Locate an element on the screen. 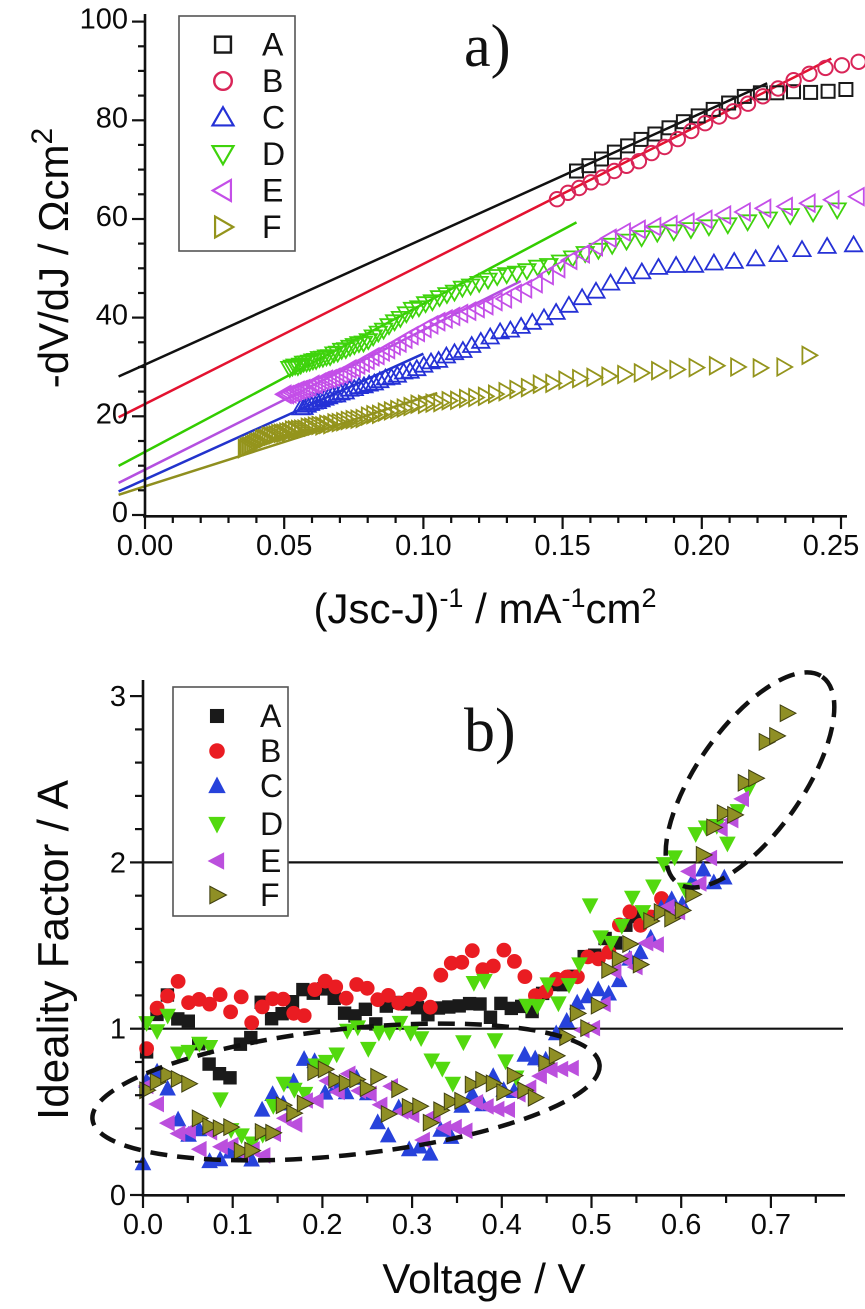 The height and width of the screenshot is (1309, 865). svg-text: 0.4 is located at coordinates (502, 1225).